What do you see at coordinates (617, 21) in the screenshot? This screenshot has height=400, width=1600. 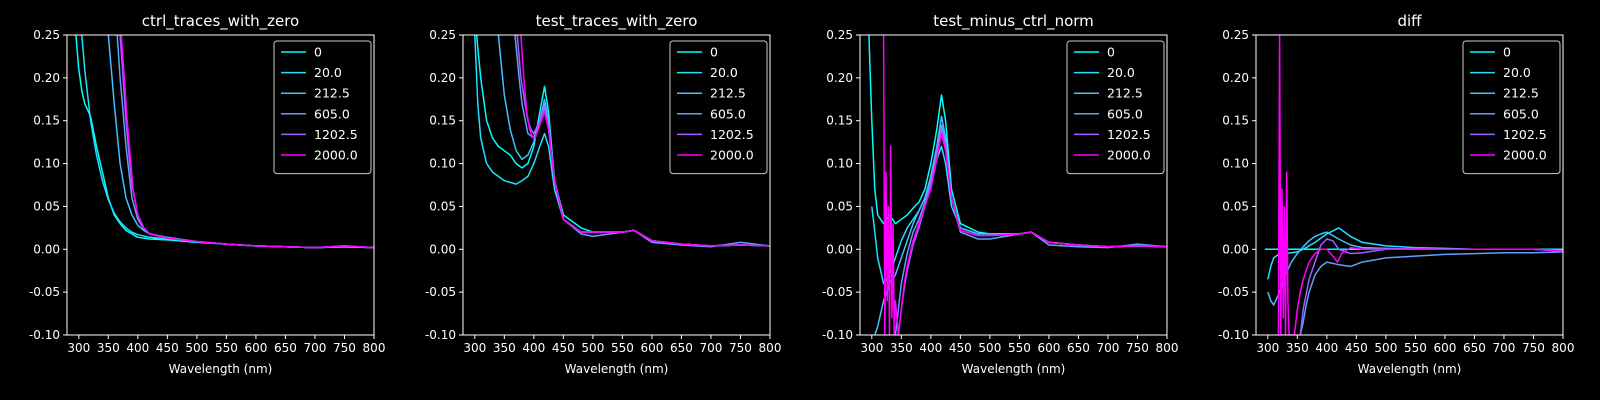 I see `chart-title: test_traces_with_zero` at bounding box center [617, 21].